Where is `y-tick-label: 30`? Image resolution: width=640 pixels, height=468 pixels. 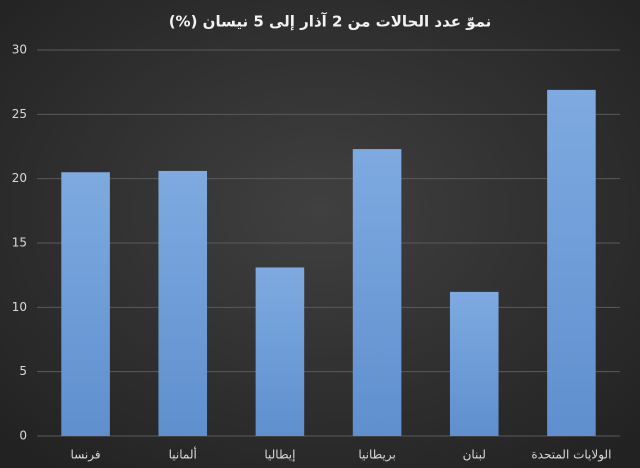 y-tick-label: 30 is located at coordinates (19, 50).